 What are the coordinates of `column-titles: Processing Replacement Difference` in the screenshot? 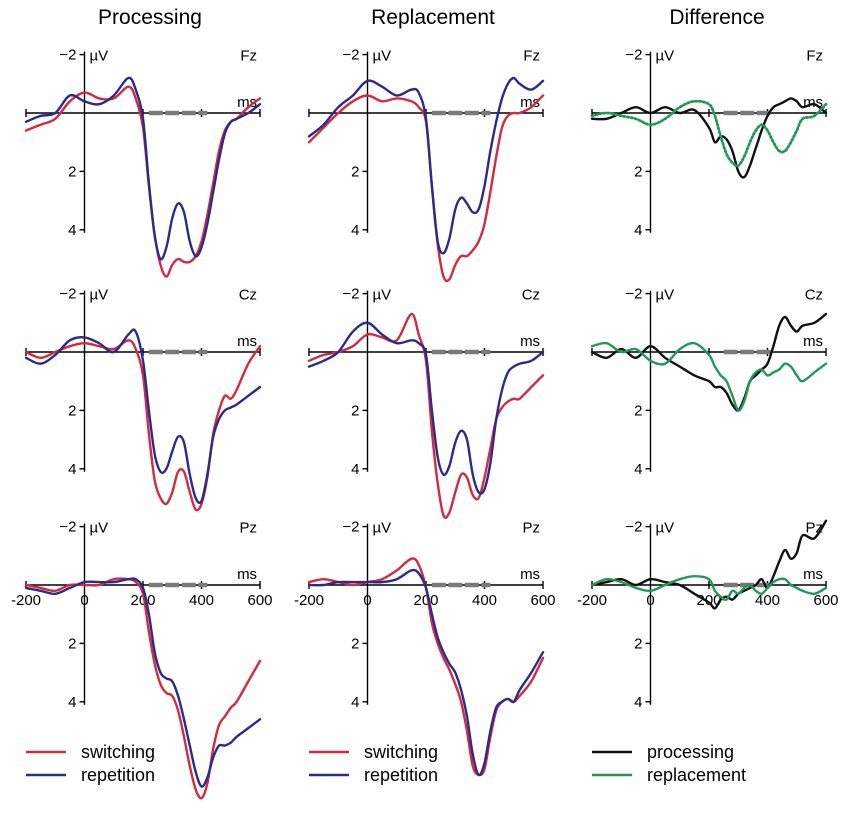 It's located at (431, 17).